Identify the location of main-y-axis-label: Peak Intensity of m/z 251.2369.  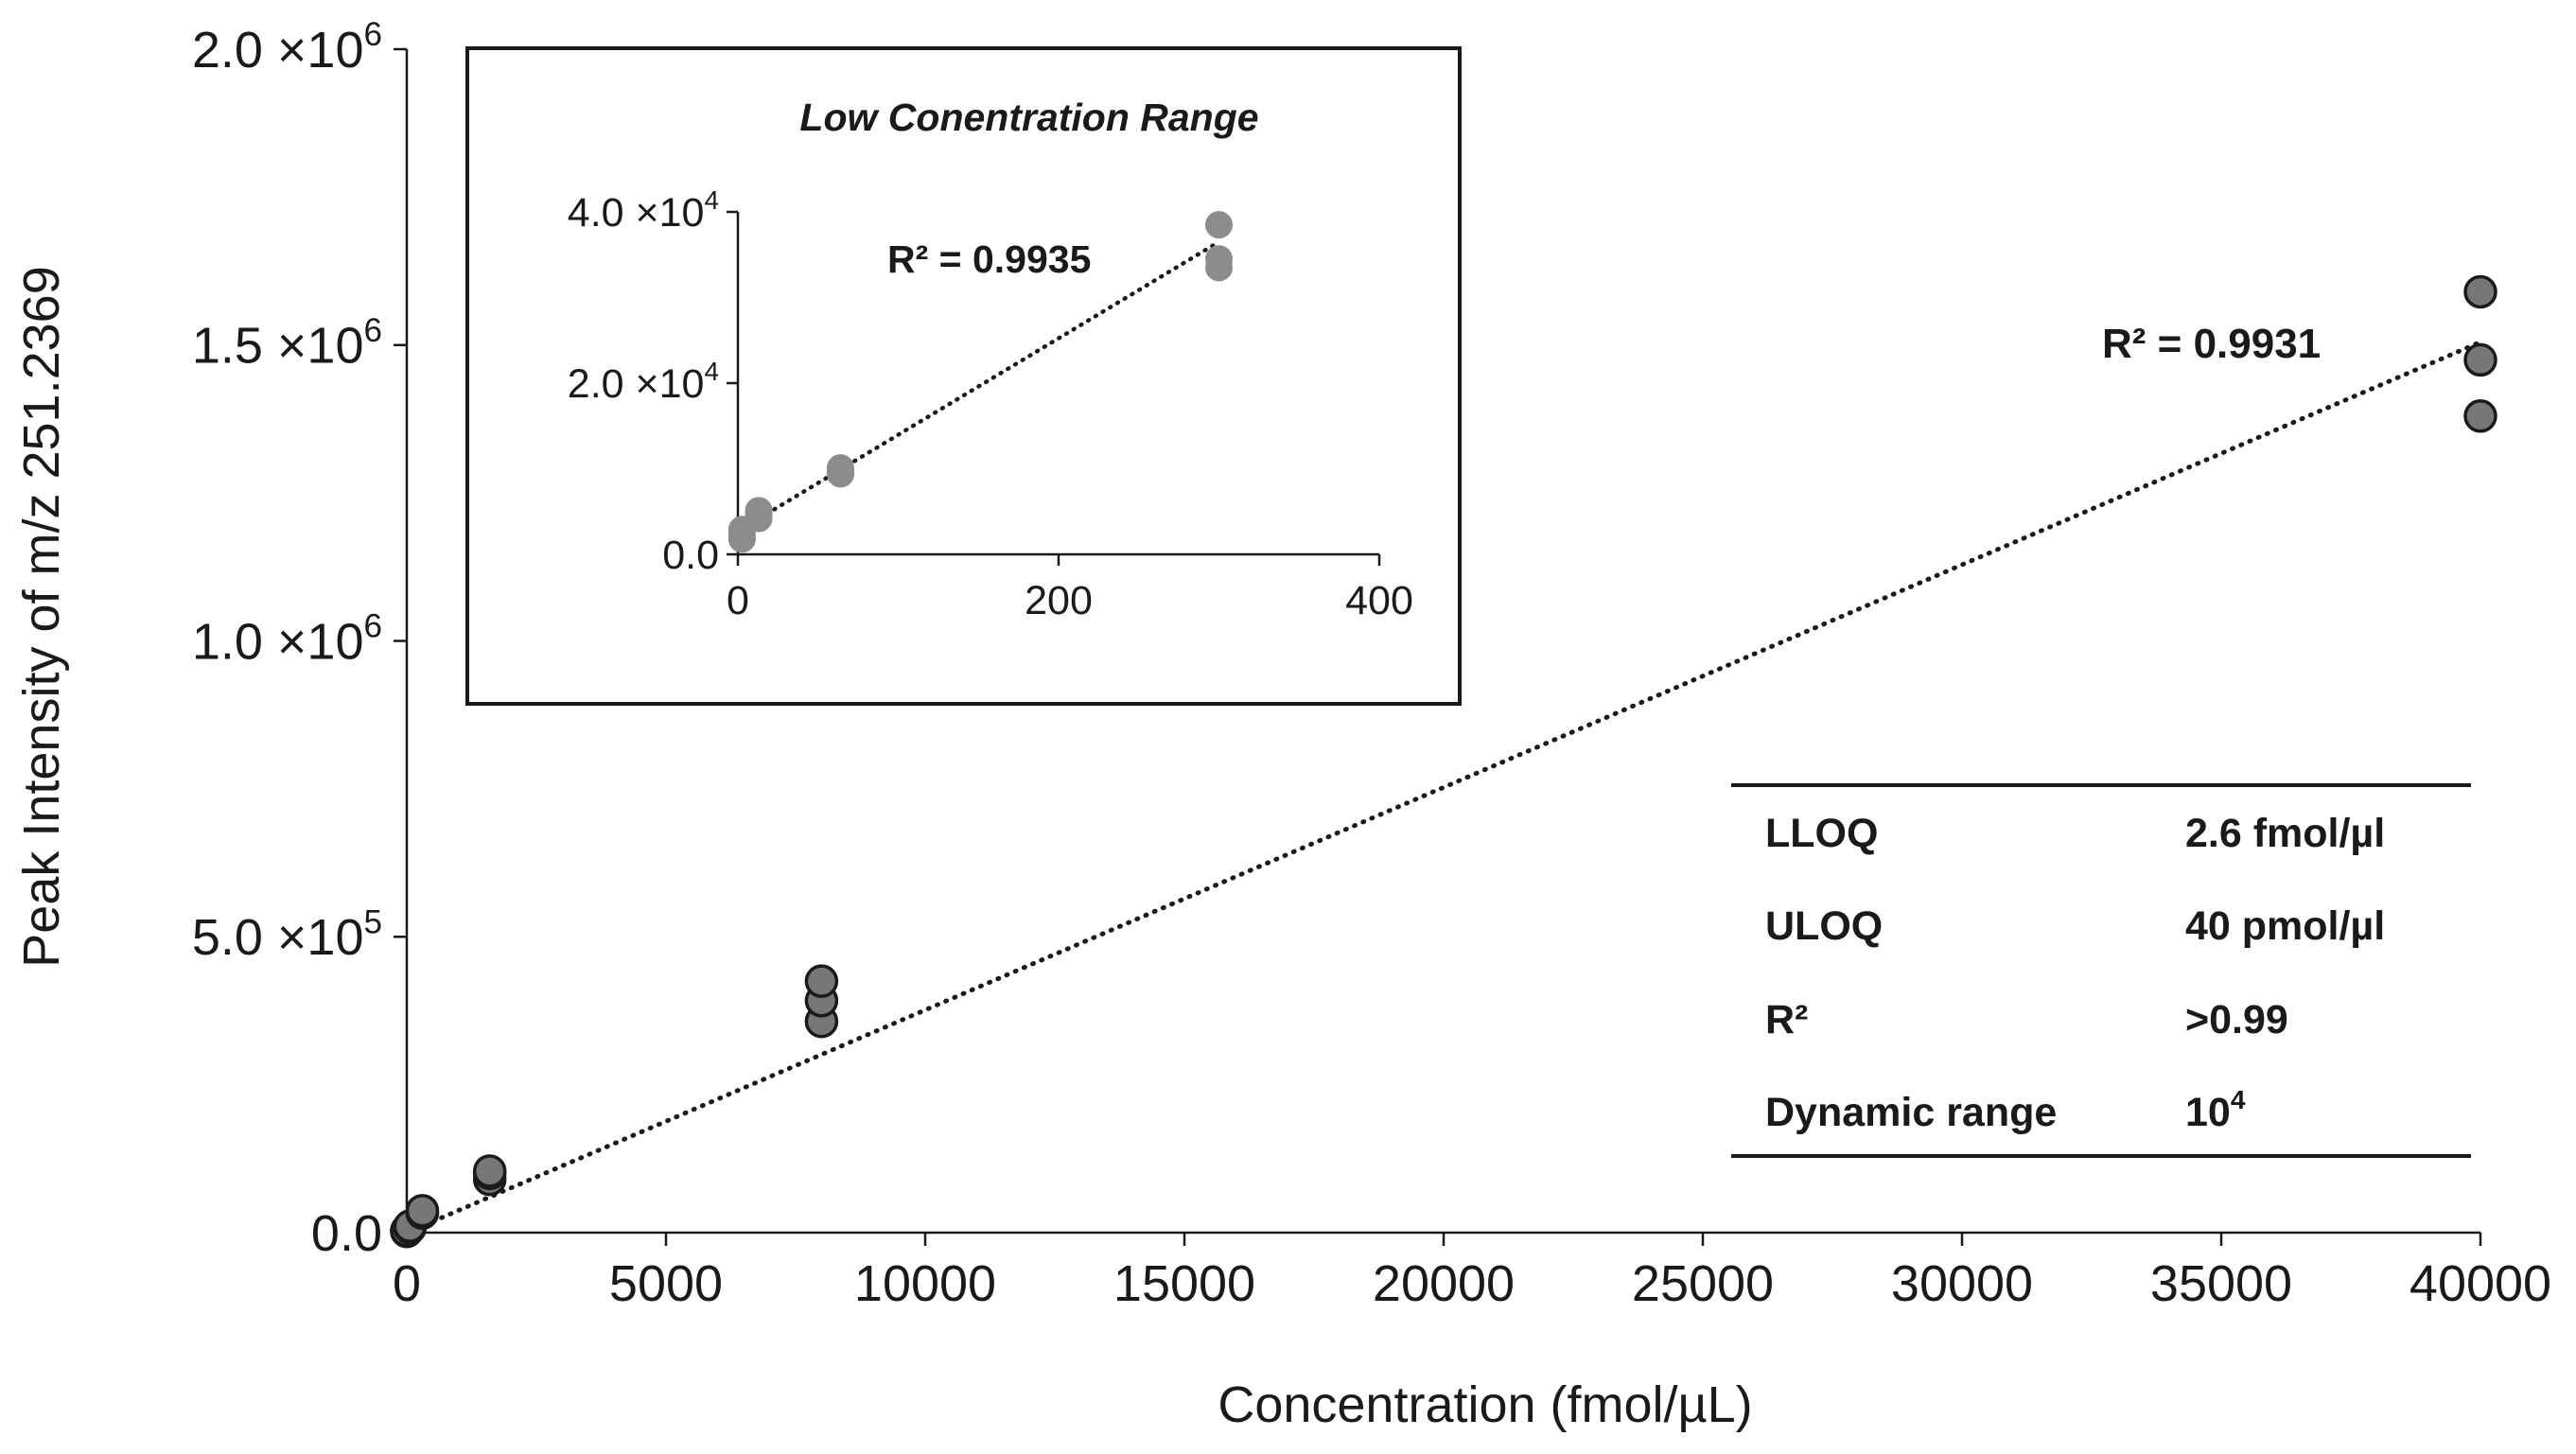
(41, 616).